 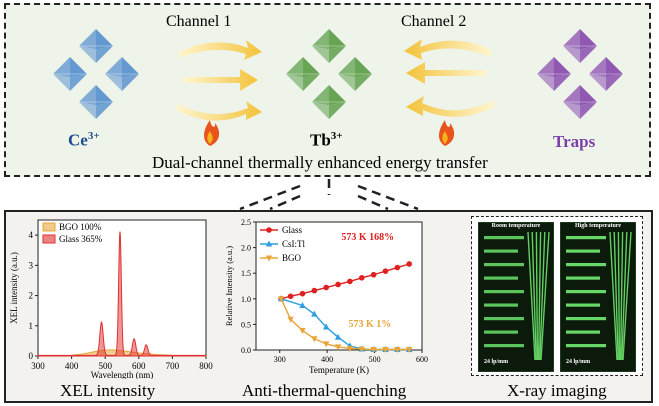 What do you see at coordinates (211, 133) in the screenshot?
I see `flame-icon` at bounding box center [211, 133].